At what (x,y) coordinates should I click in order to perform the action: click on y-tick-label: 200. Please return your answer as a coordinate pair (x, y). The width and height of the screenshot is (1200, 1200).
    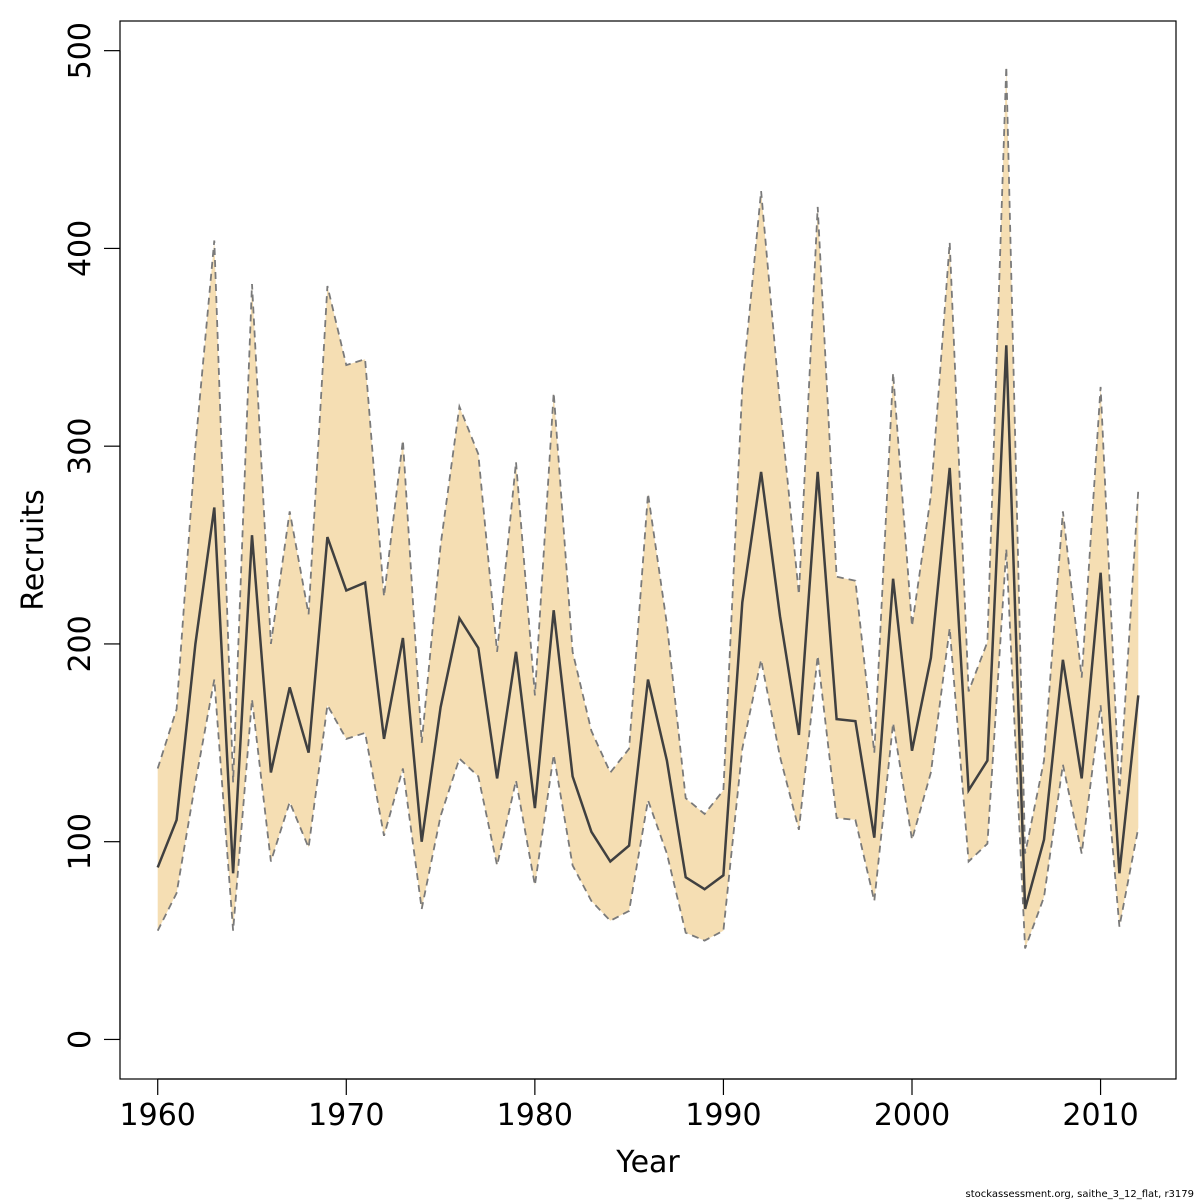
    Looking at the image, I should click on (80, 643).